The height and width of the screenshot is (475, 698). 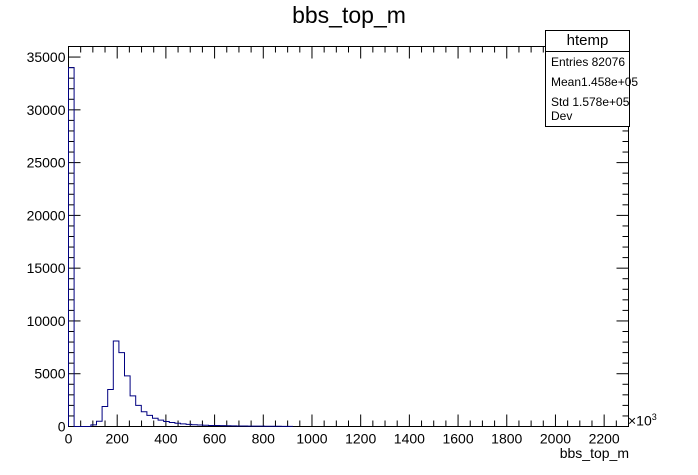 I want to click on y-tick-label: 30000, so click(x=46, y=110).